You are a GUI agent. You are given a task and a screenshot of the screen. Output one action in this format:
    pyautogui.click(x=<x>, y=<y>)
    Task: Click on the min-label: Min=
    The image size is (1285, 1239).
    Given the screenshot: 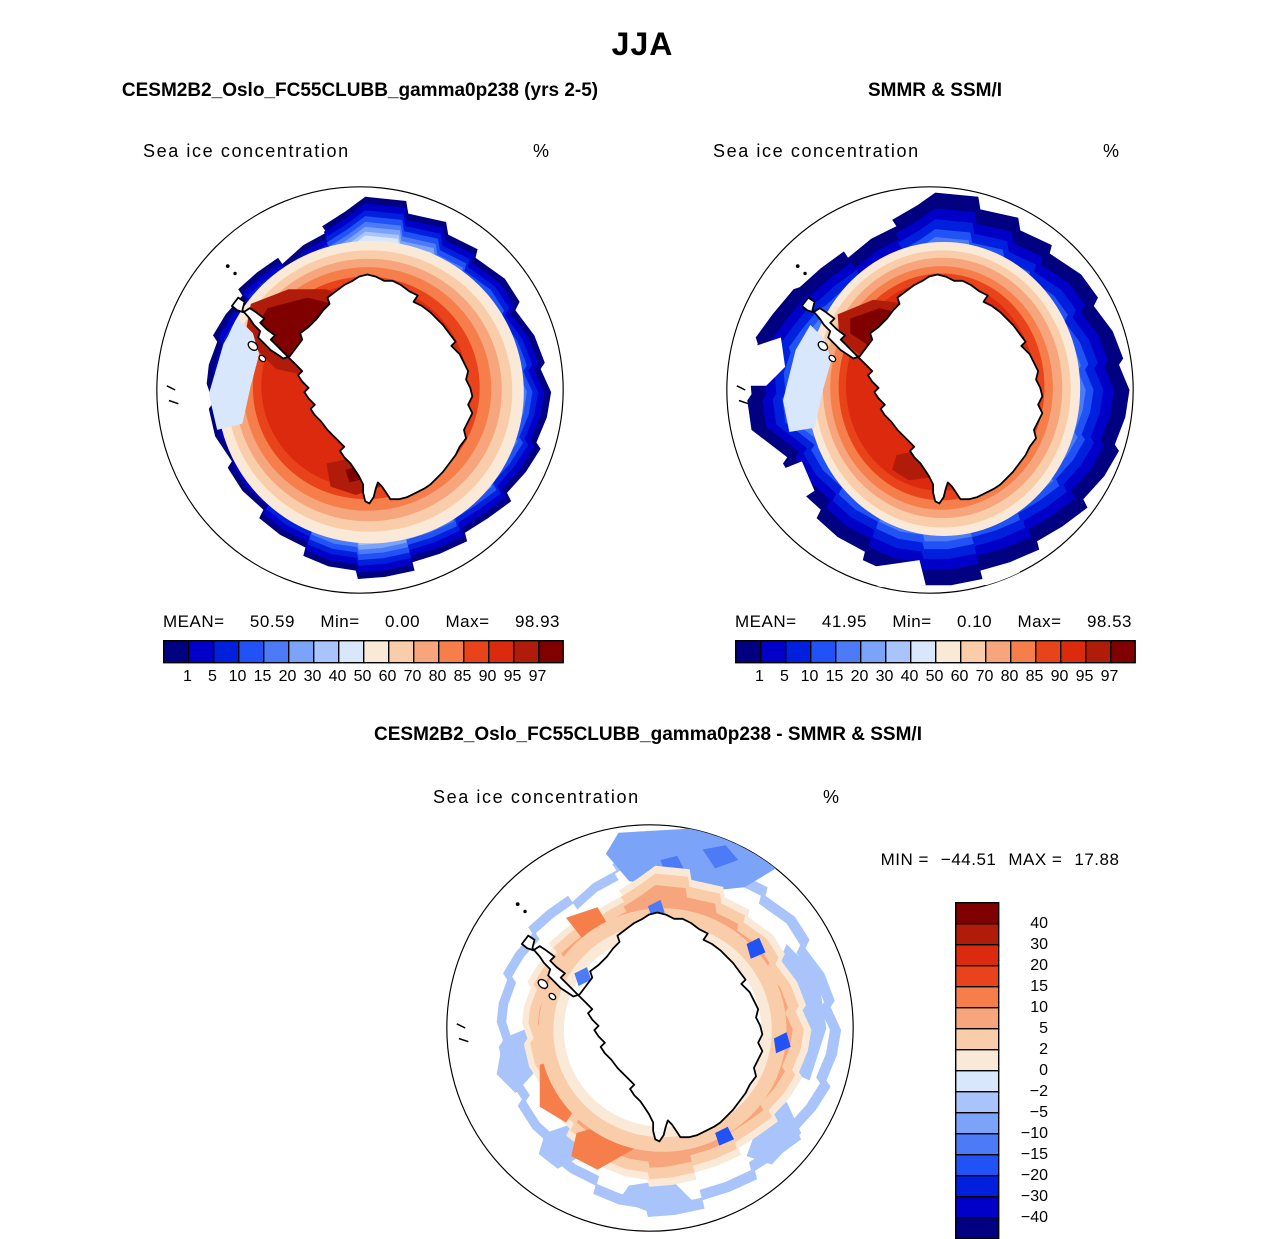 What is the action you would take?
    pyautogui.click(x=912, y=621)
    